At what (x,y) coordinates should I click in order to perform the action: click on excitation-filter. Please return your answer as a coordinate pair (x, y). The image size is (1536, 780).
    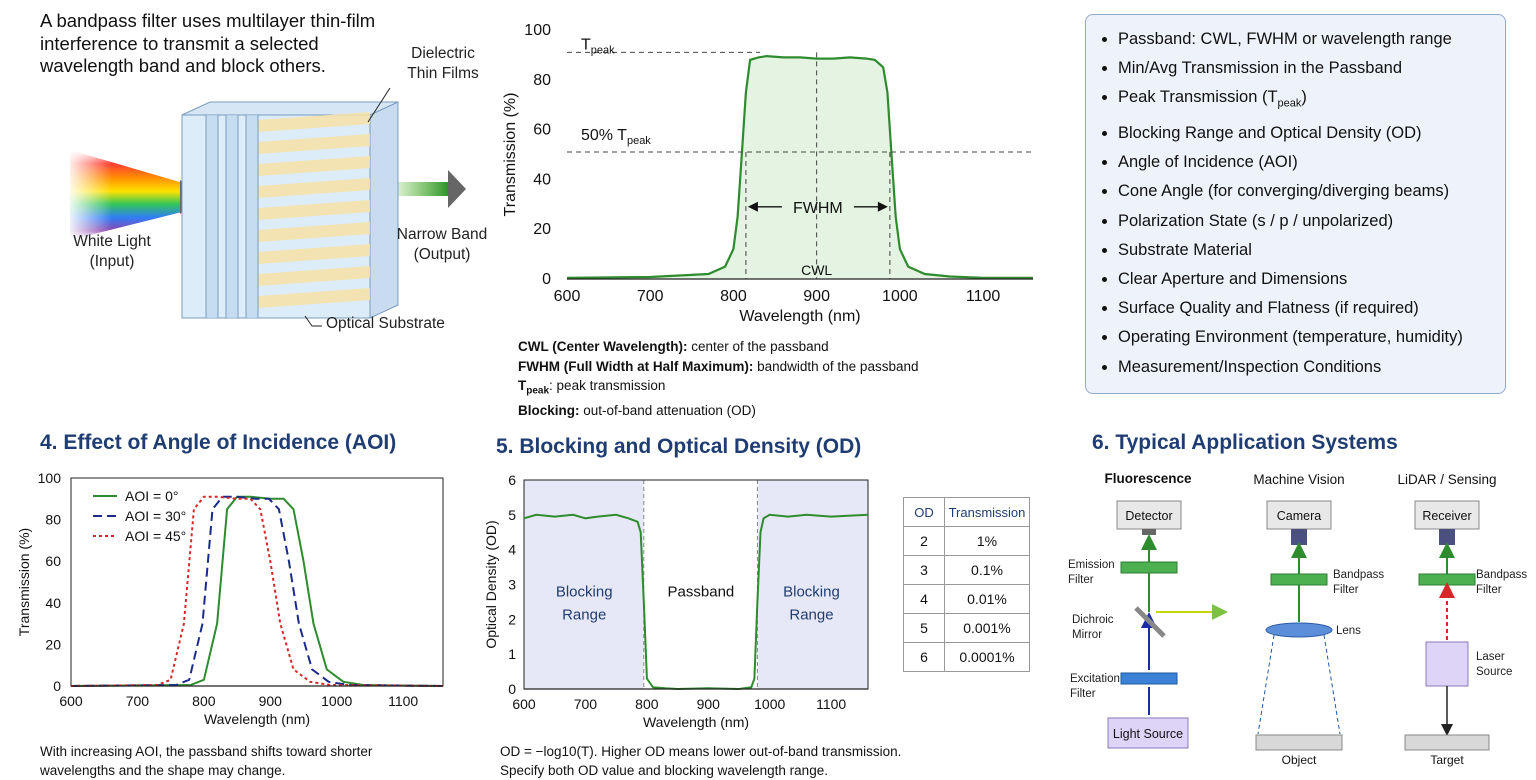
    Looking at the image, I should click on (1149, 678).